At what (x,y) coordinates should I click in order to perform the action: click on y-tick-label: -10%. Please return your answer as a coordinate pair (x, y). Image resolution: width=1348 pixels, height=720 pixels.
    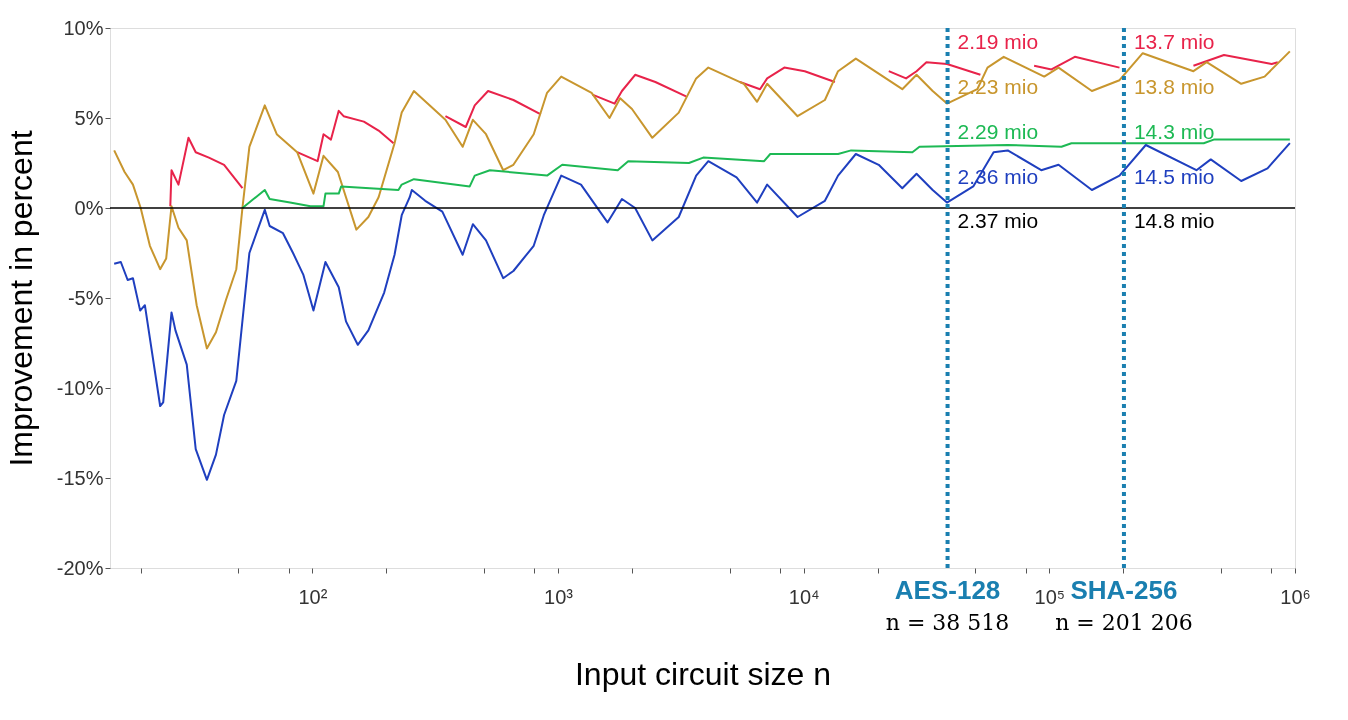
    Looking at the image, I should click on (80, 387).